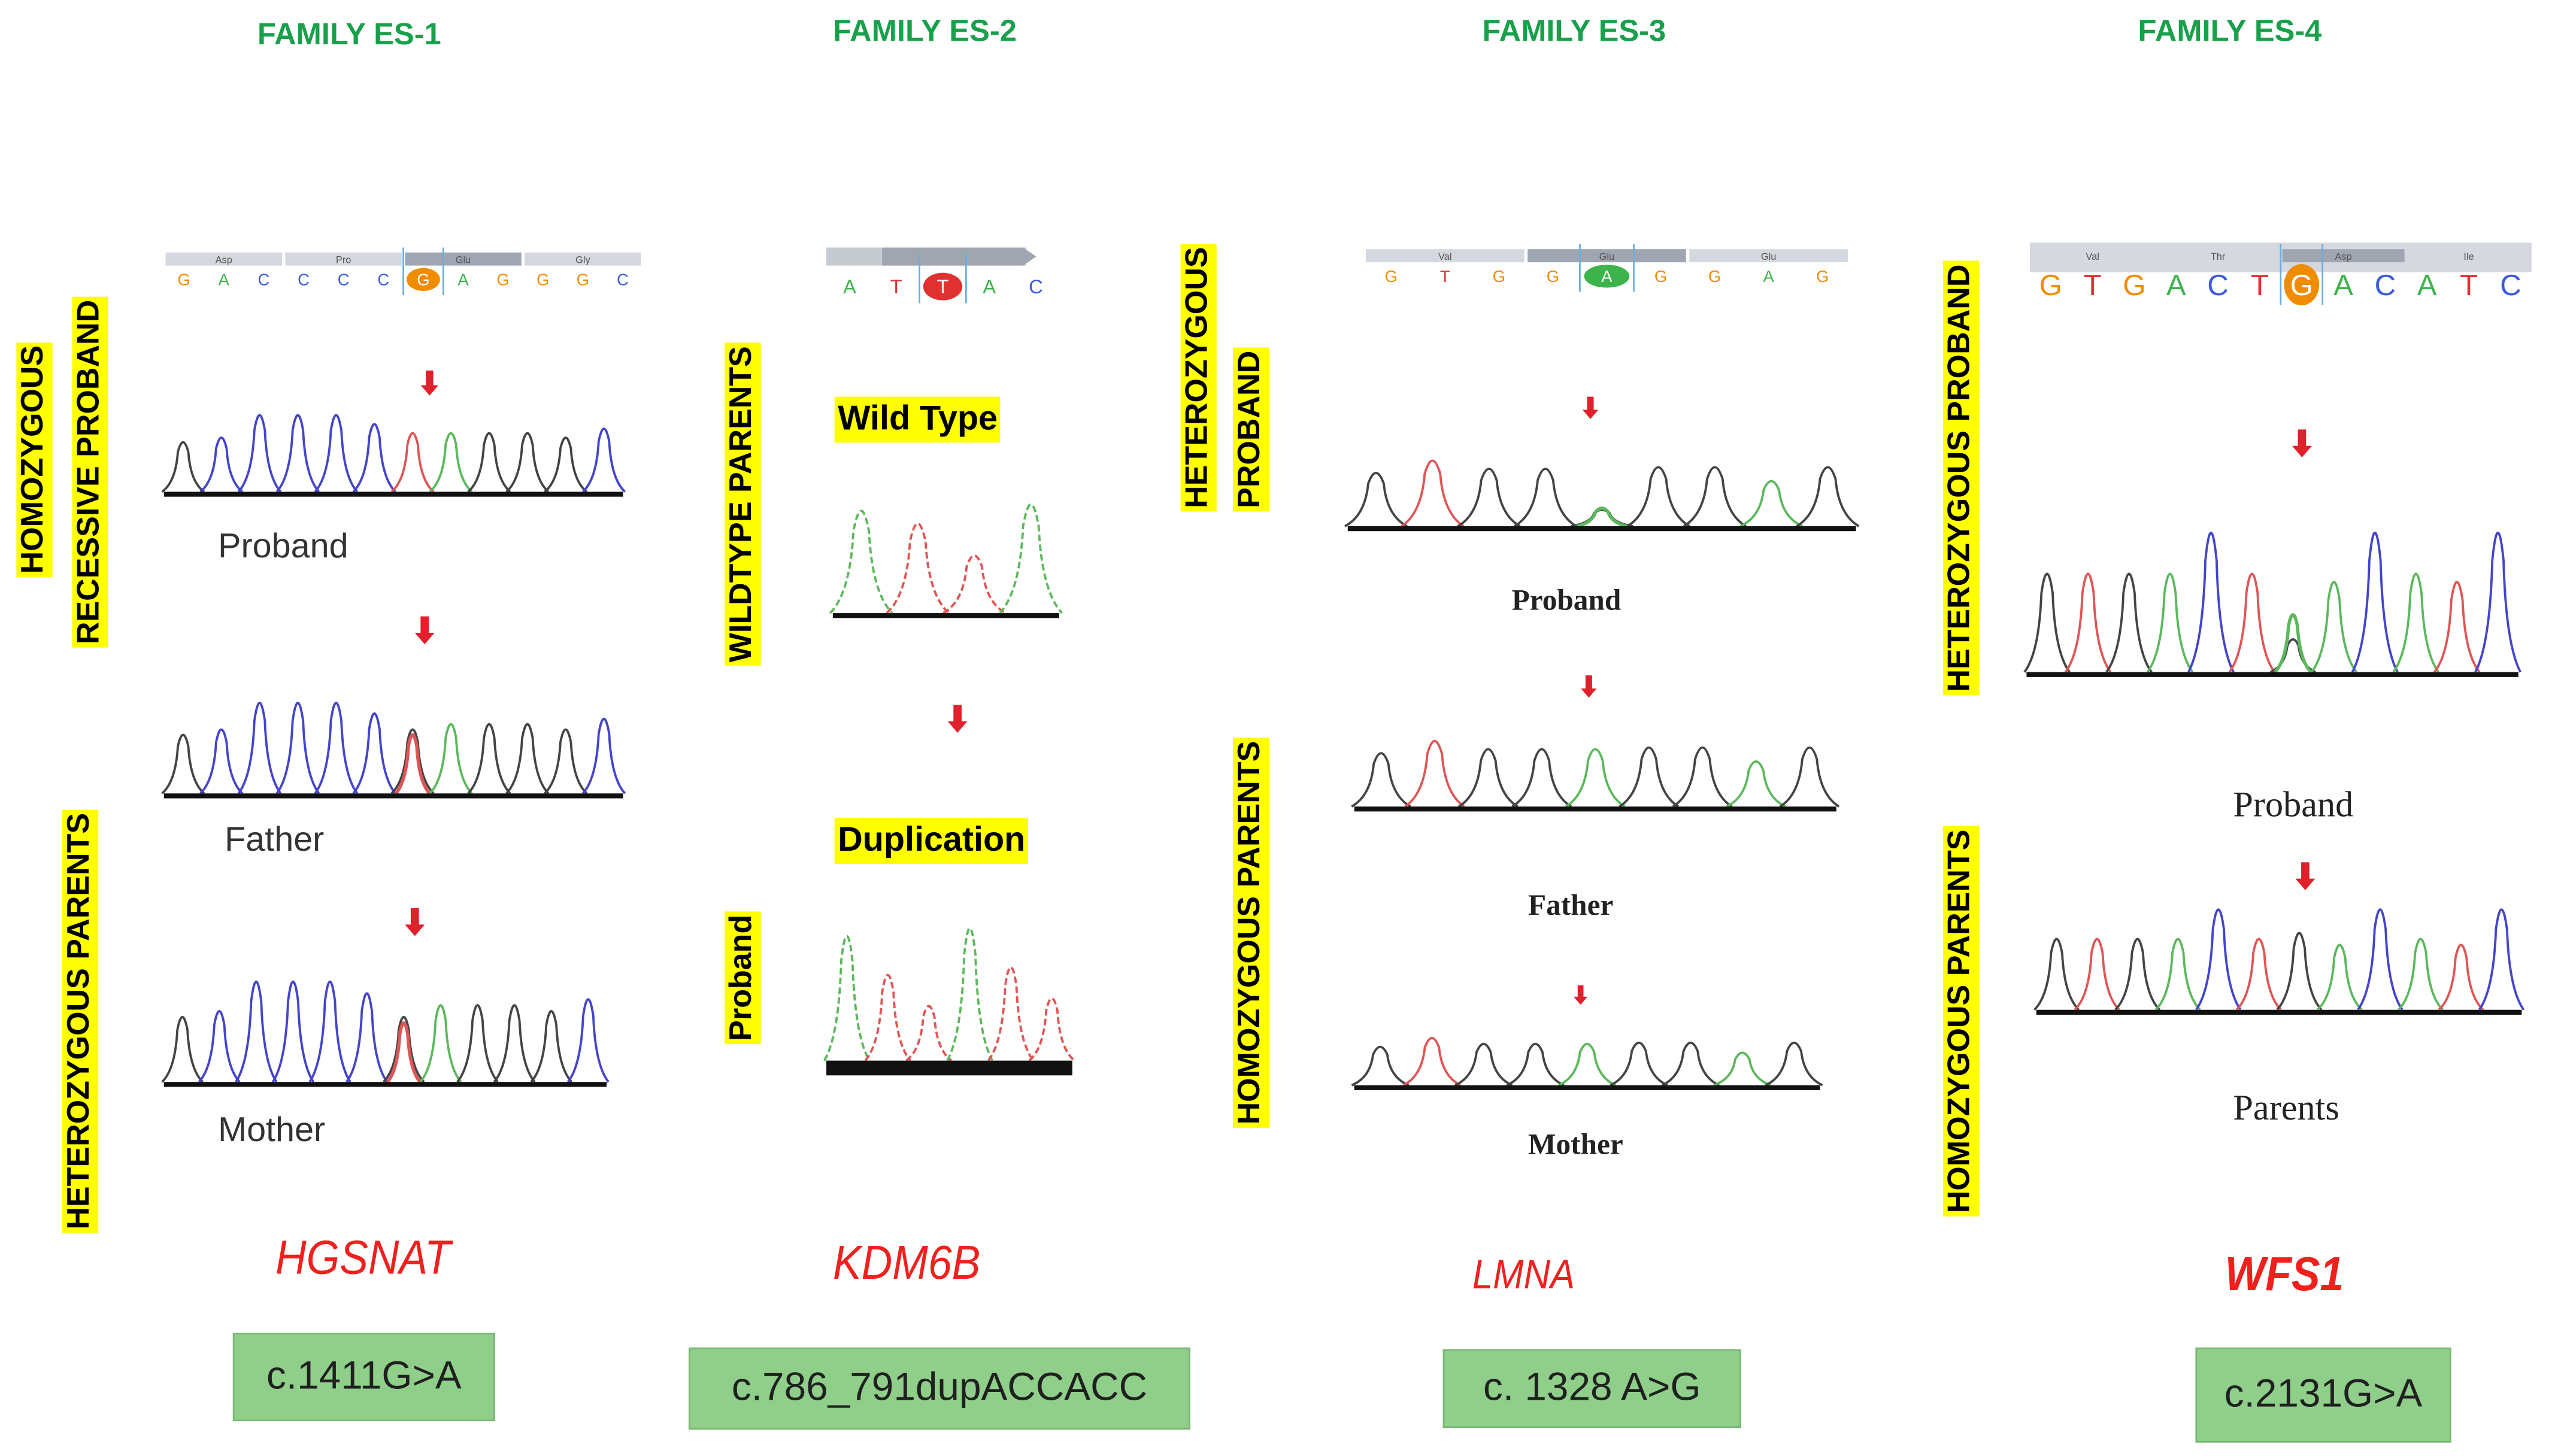  What do you see at coordinates (2272, 675) in the screenshot?
I see `es4-proband-trace-baseline` at bounding box center [2272, 675].